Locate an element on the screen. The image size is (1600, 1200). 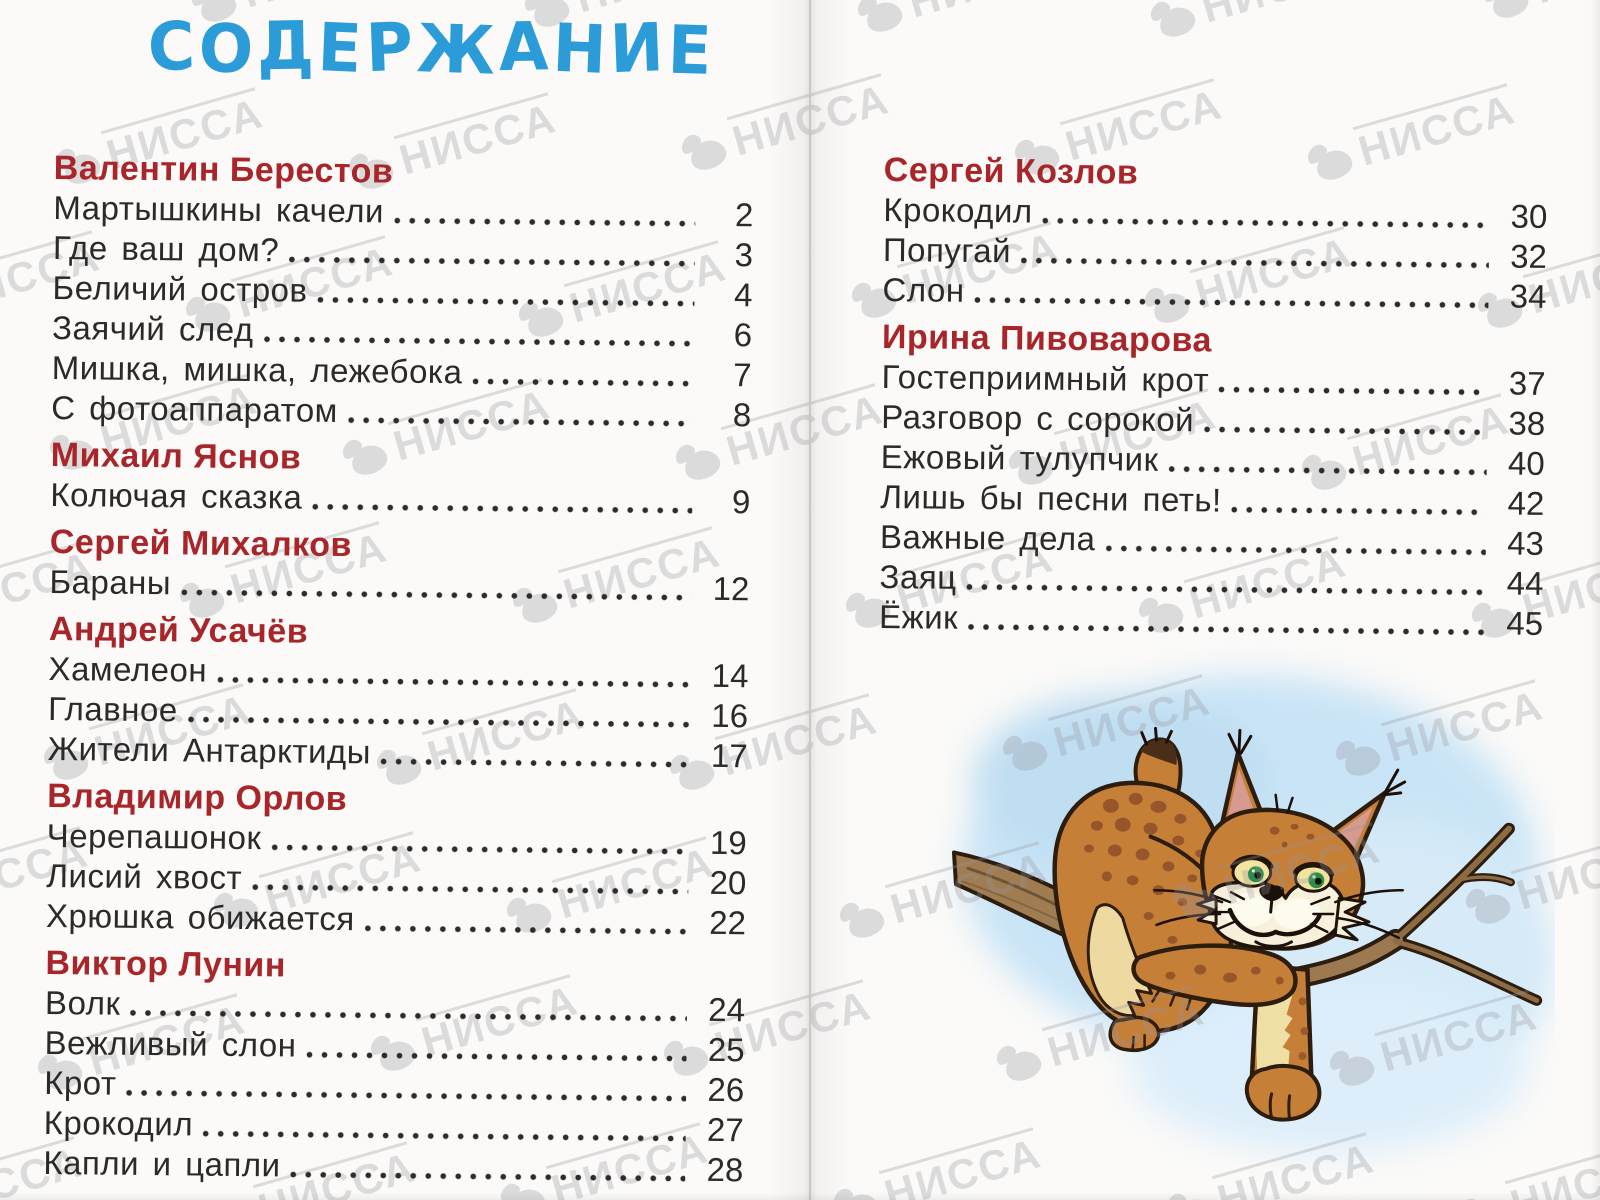
section-entries: Бараны 12 is located at coordinates (399, 585).